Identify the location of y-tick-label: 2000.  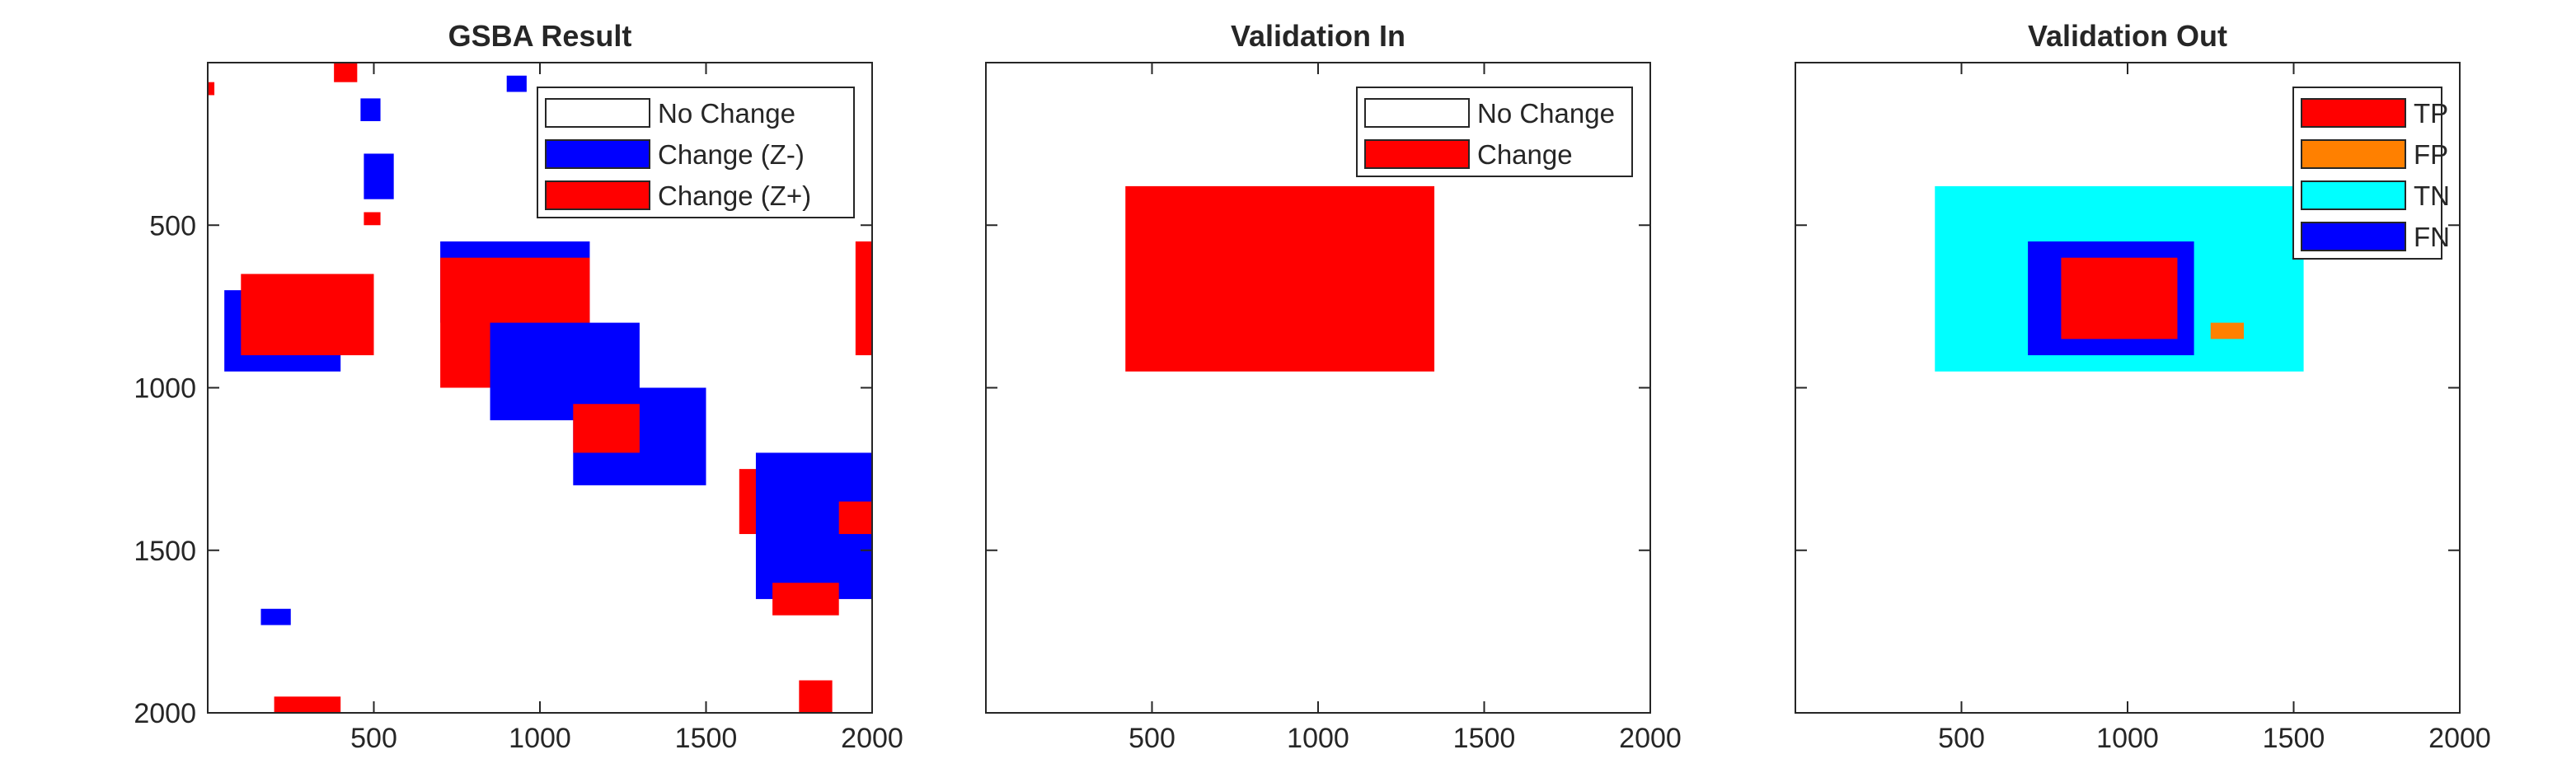
(165, 713).